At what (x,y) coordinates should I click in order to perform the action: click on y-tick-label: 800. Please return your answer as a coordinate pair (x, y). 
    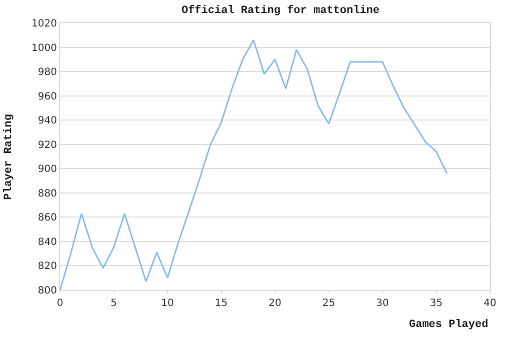
    Looking at the image, I should click on (47, 291).